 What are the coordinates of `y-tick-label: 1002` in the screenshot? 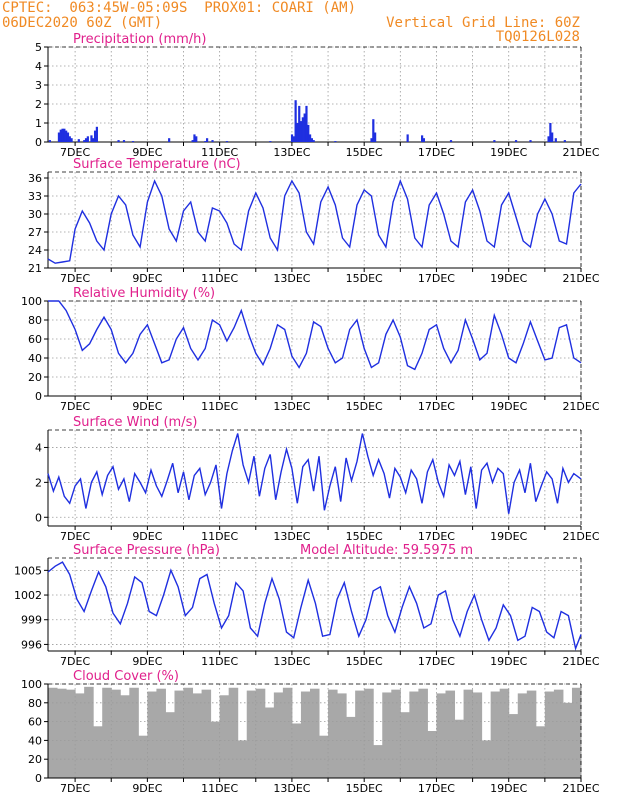 It's located at (28, 595).